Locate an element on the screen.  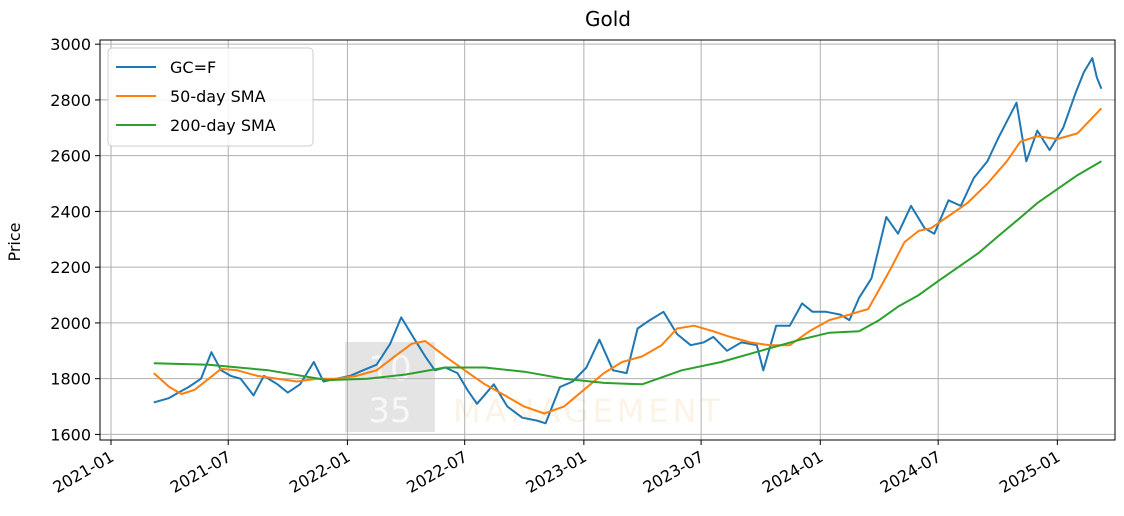
y-tick-label: 2200 is located at coordinates (70, 267).